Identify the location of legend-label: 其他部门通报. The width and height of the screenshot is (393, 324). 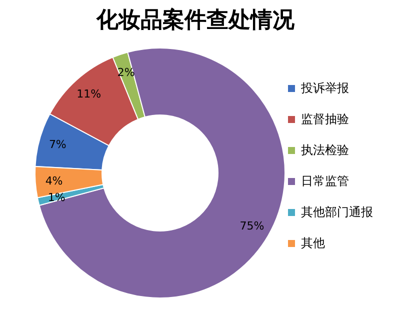
(337, 212).